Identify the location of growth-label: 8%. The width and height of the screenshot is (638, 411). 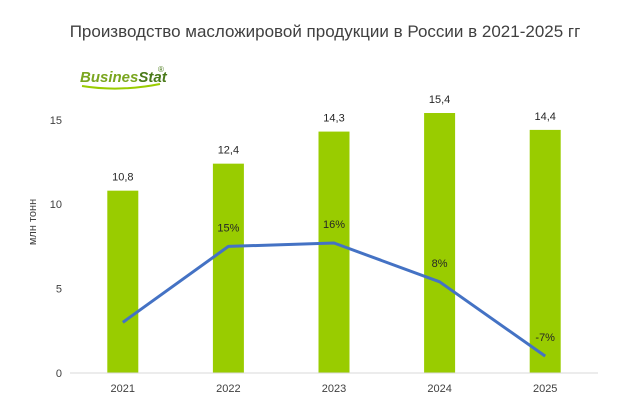
(440, 264).